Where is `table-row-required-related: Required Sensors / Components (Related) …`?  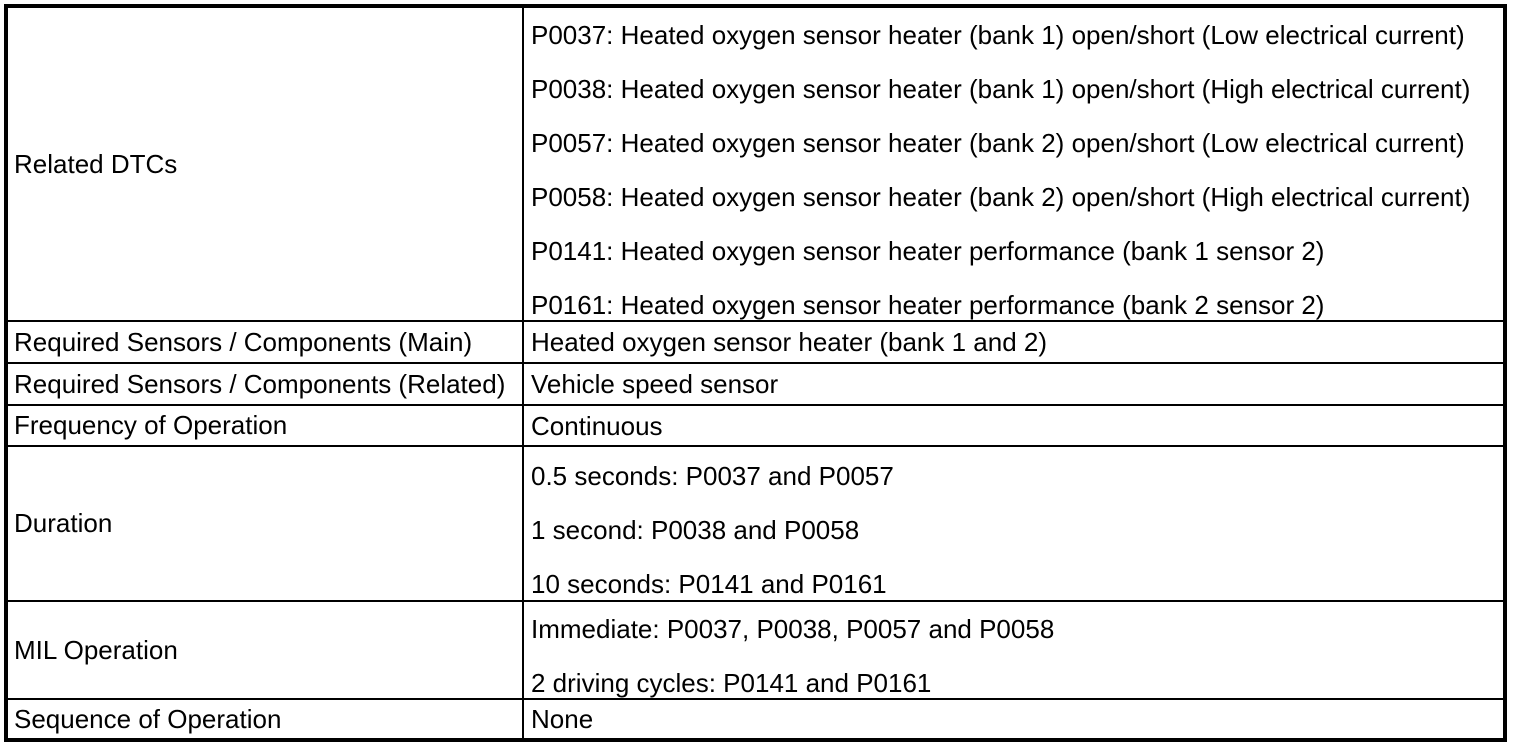 table-row-required-related: Required Sensors / Components (Related) … is located at coordinates (755, 384).